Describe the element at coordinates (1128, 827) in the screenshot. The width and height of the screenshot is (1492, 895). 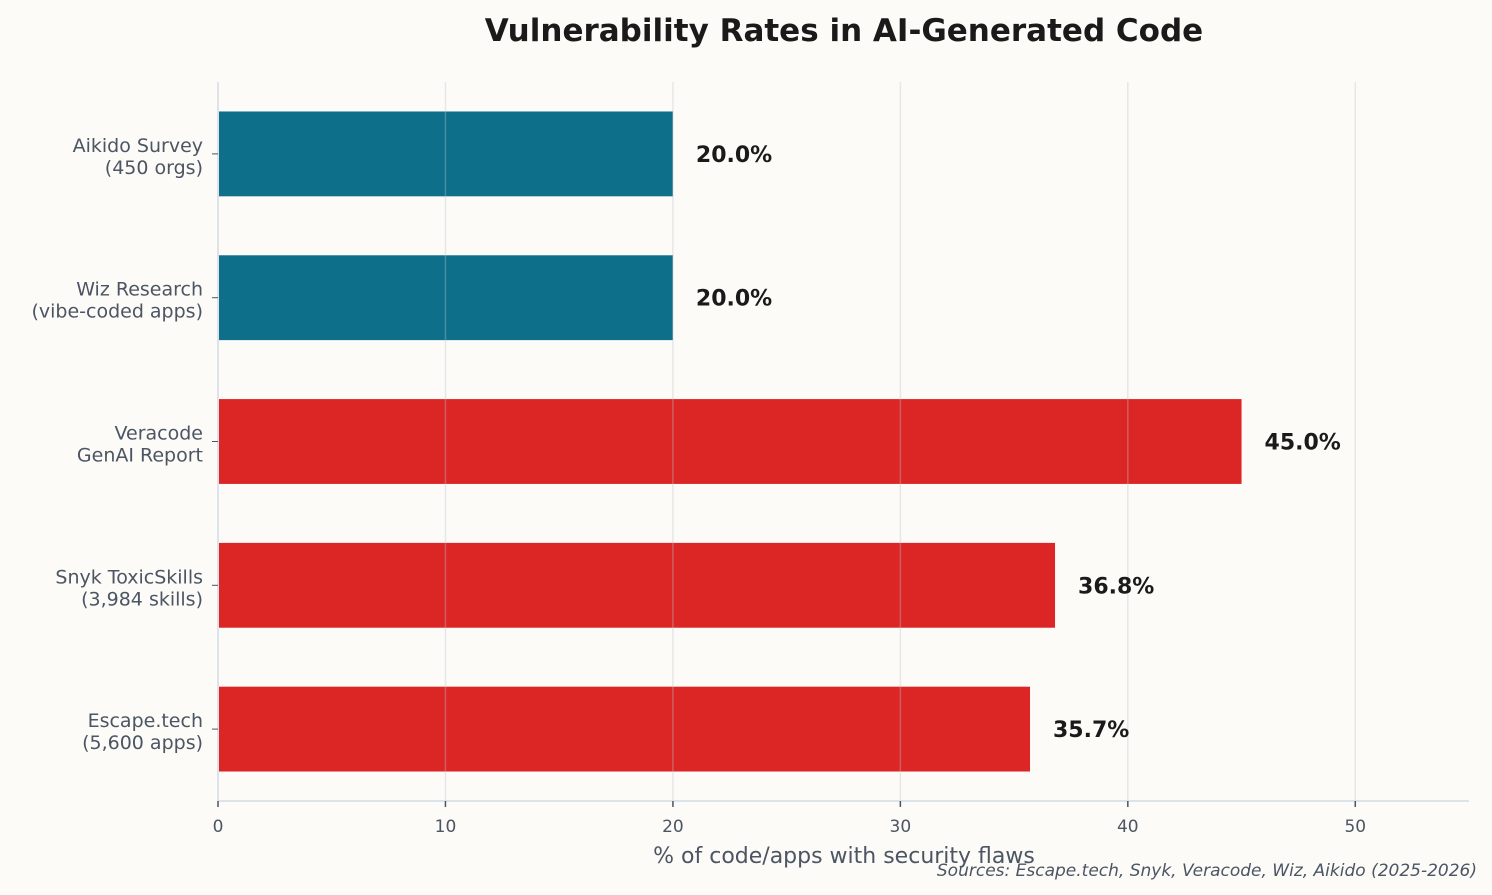
I see `x-tick-label: 40` at that location.